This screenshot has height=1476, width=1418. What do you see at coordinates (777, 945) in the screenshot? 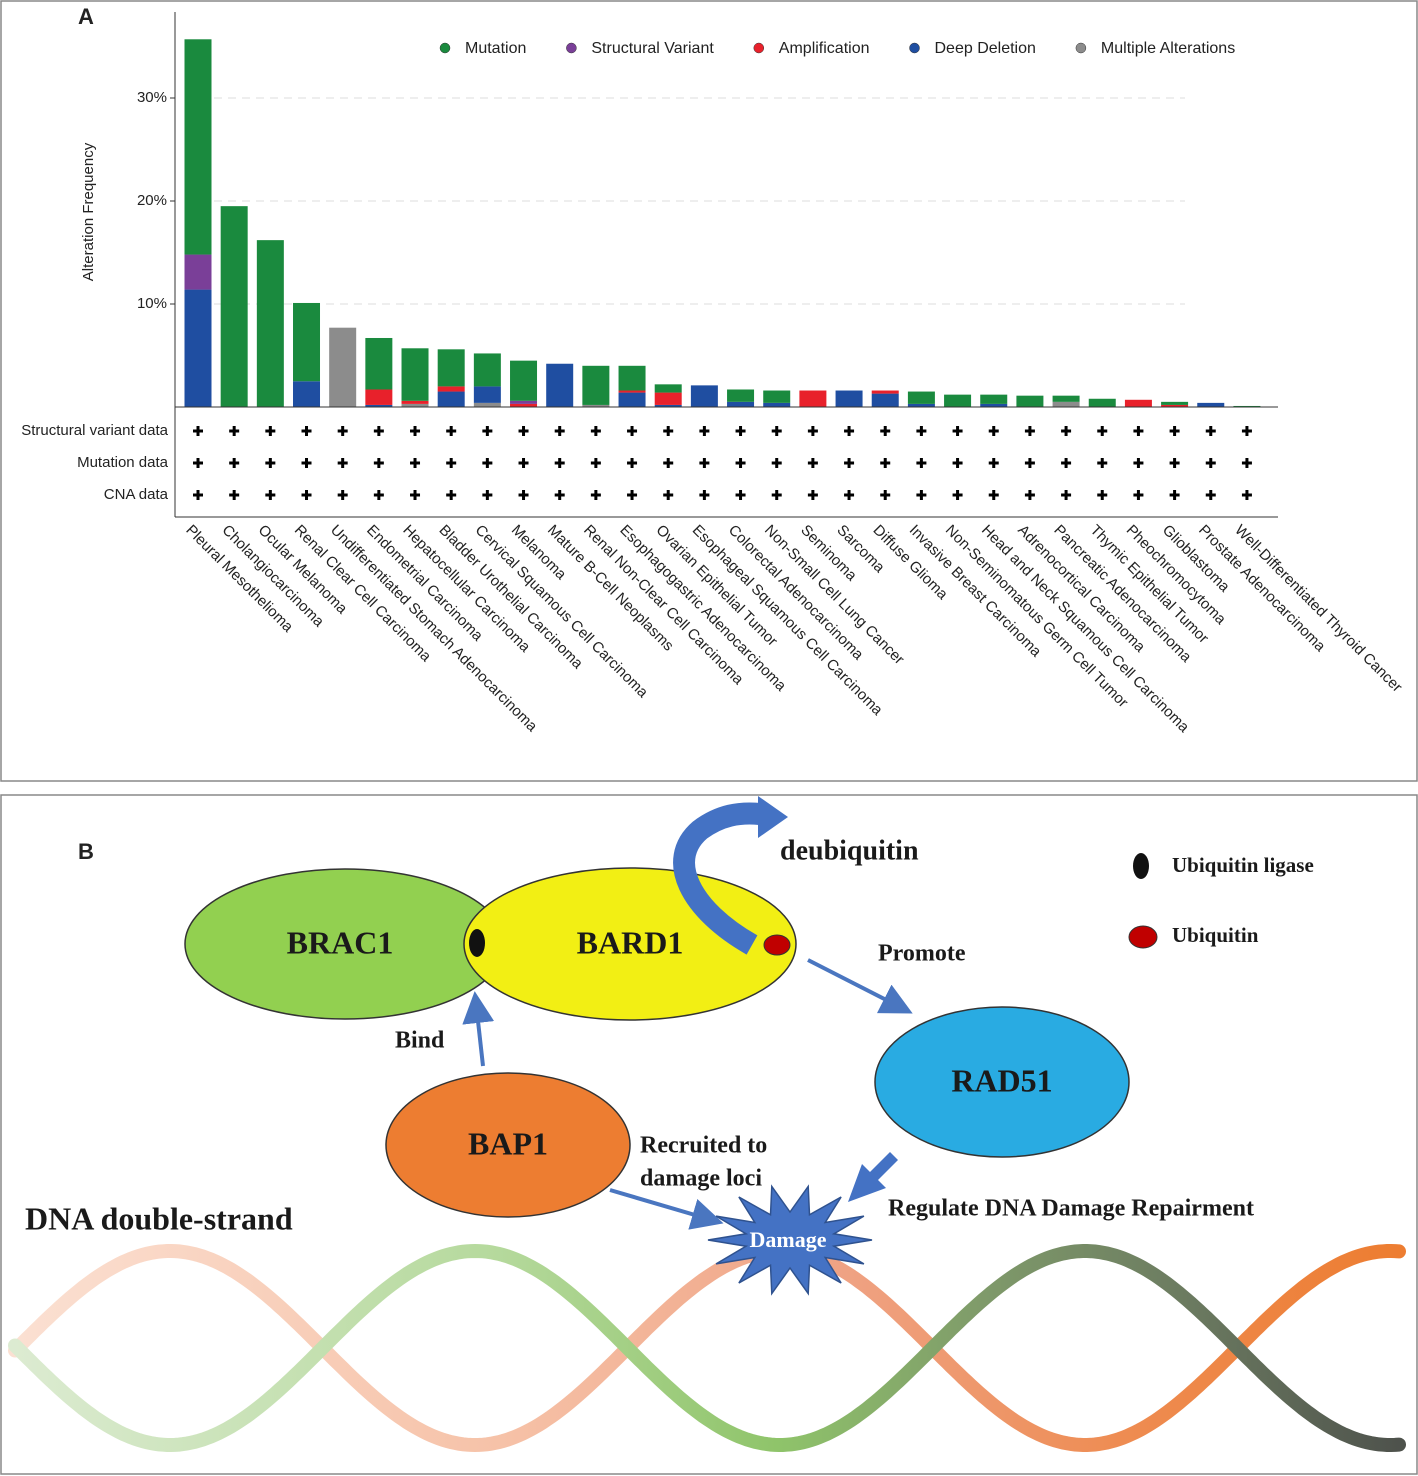
I see `ubiquitin-icon` at bounding box center [777, 945].